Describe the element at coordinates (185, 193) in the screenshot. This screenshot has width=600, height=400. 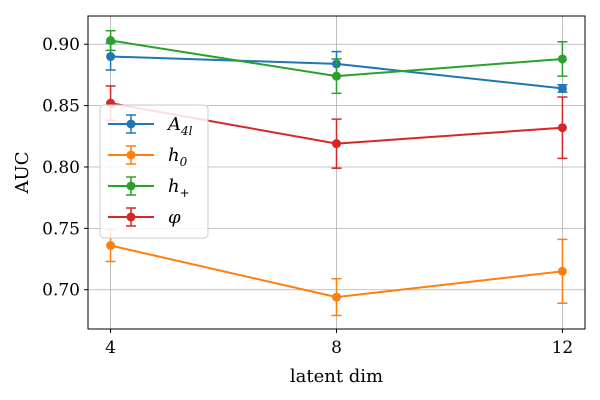
I see `legend-label-subscript: +` at that location.